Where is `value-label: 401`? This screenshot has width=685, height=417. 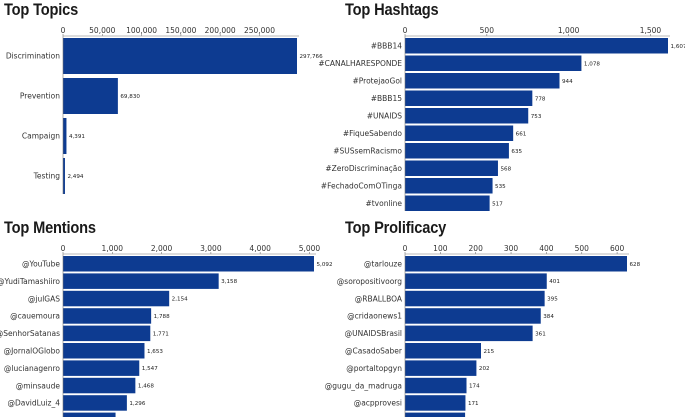 value-label: 401 is located at coordinates (554, 282).